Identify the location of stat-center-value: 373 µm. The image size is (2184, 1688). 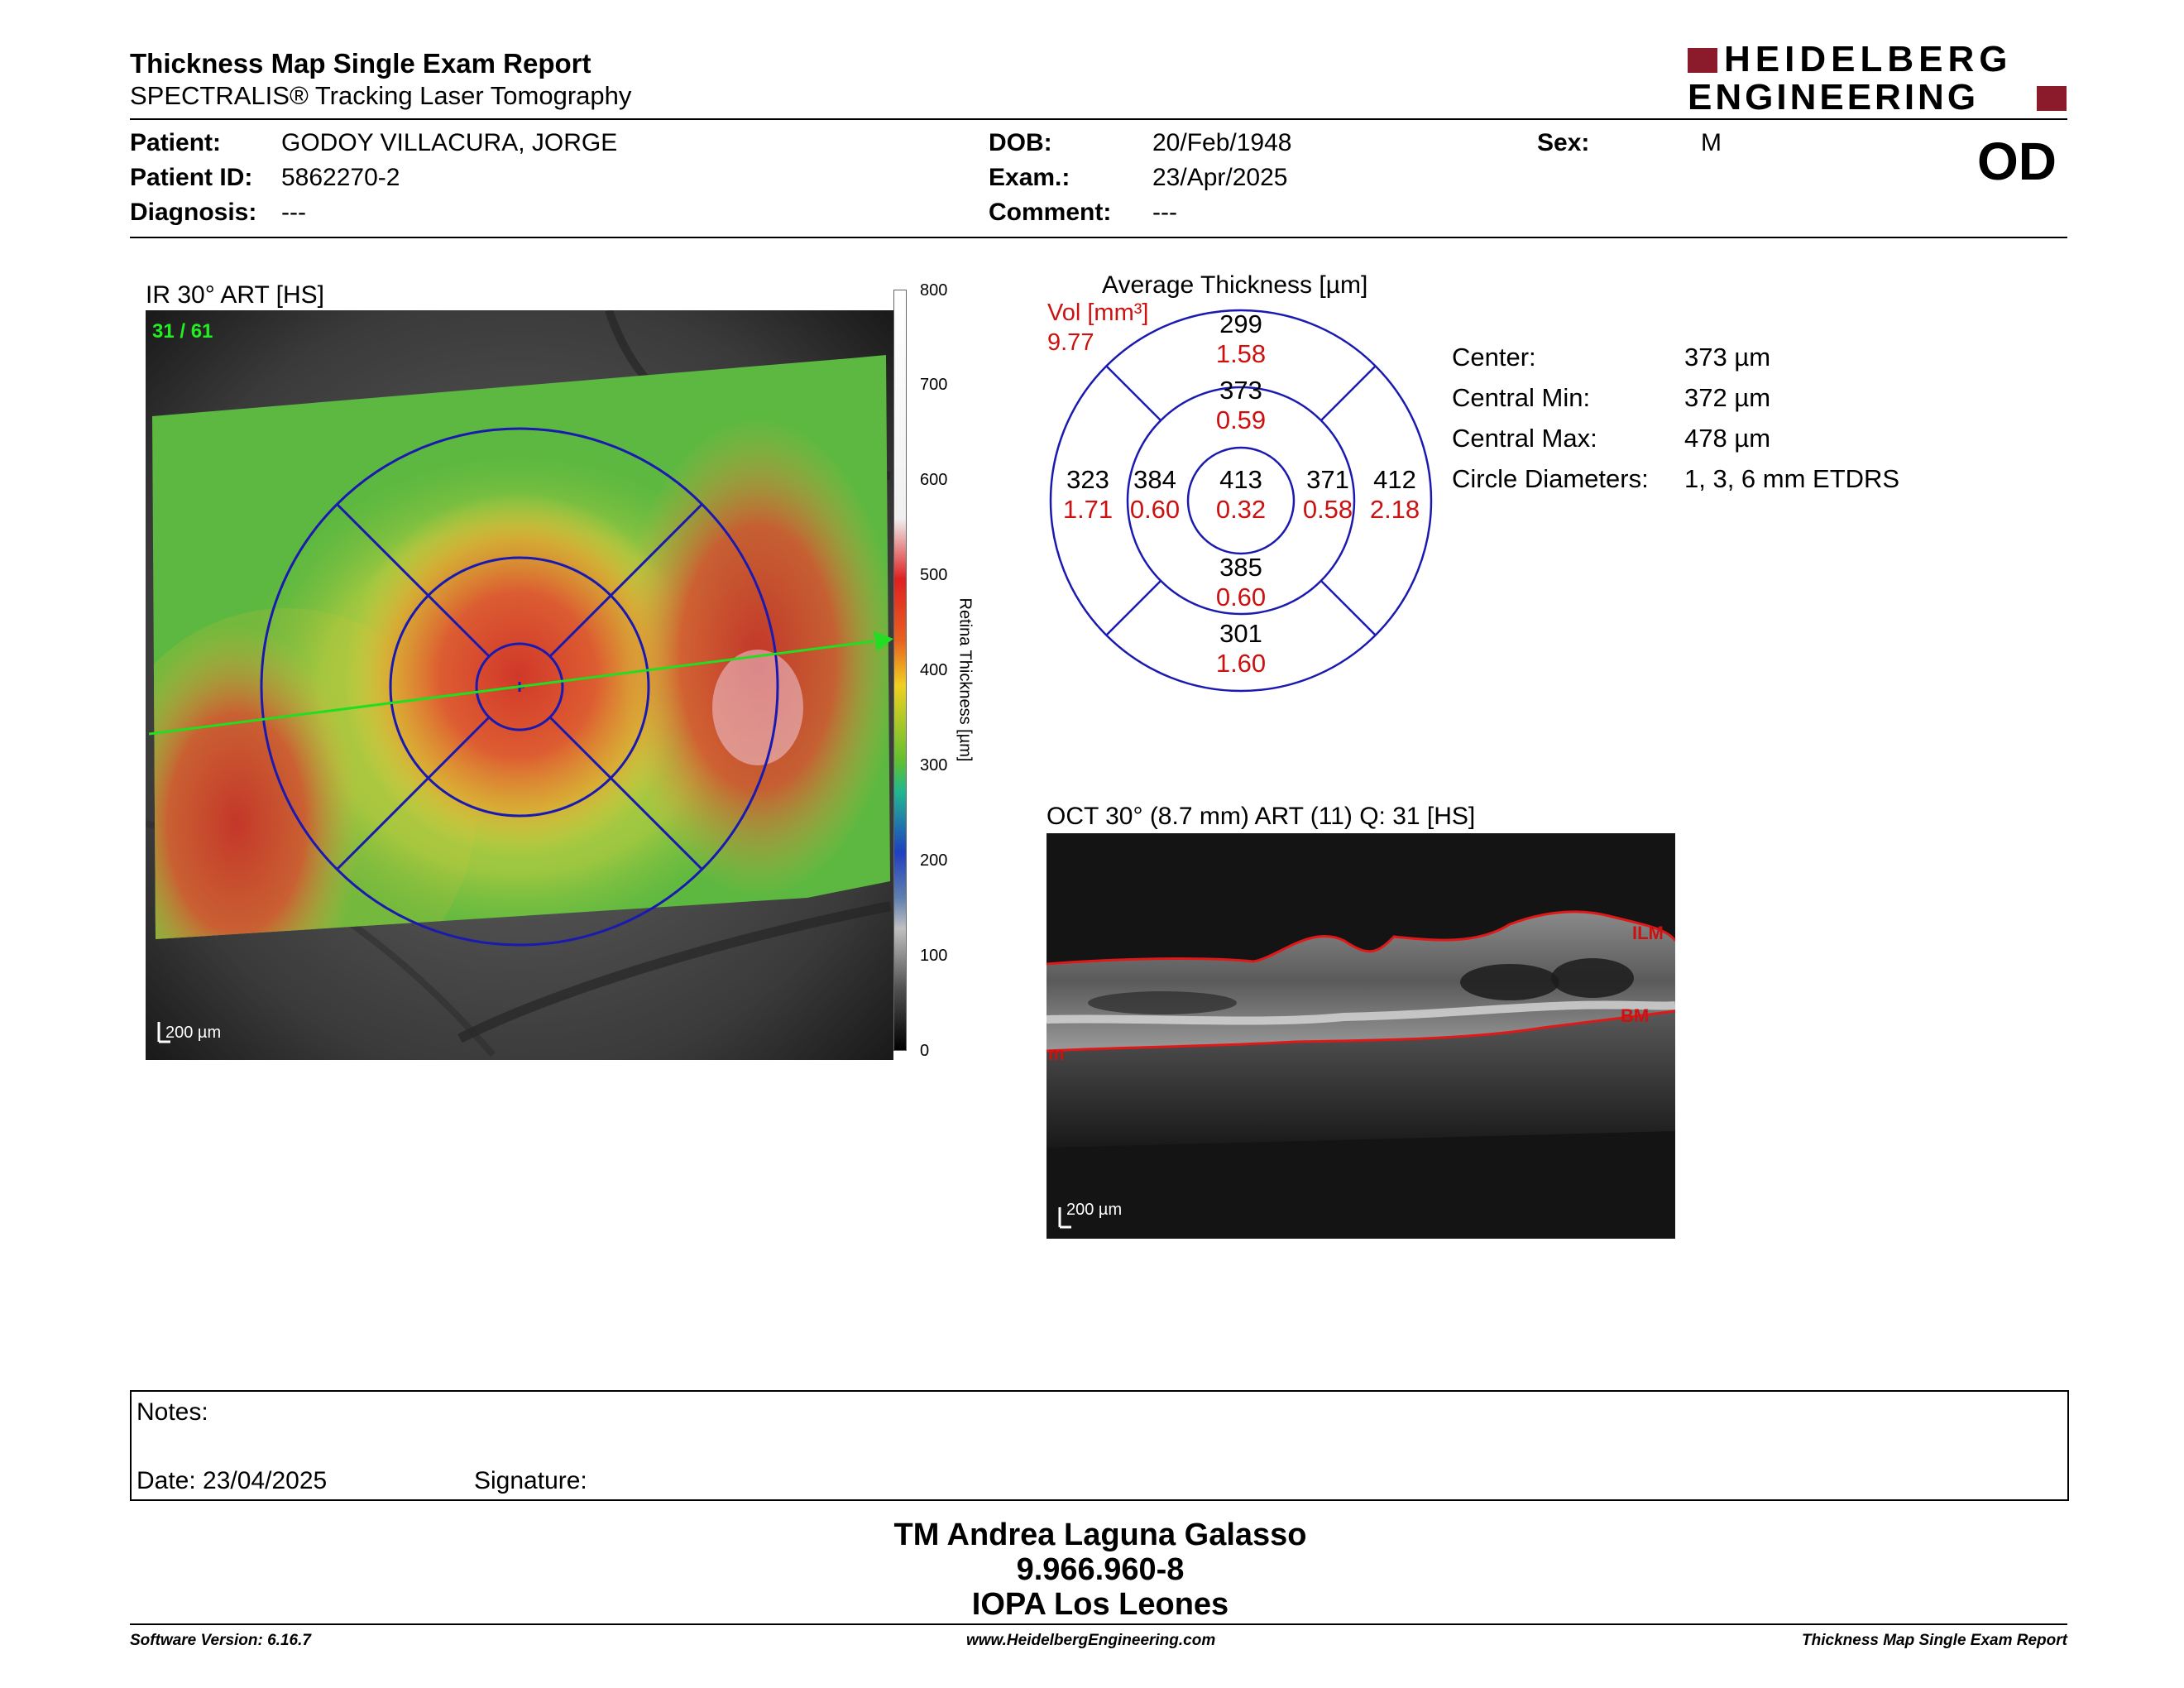
(1727, 357).